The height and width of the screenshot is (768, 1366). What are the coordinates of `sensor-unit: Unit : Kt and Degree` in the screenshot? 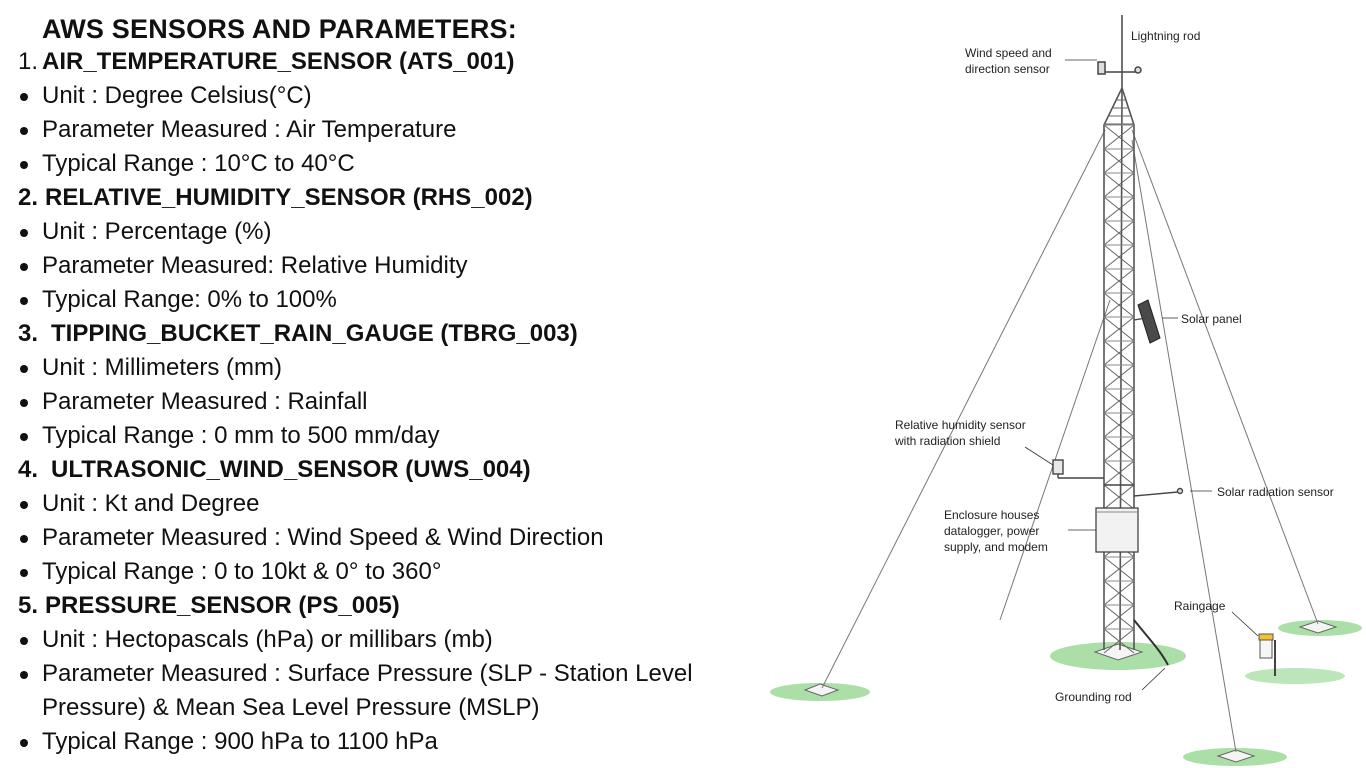 It's located at (151, 503).